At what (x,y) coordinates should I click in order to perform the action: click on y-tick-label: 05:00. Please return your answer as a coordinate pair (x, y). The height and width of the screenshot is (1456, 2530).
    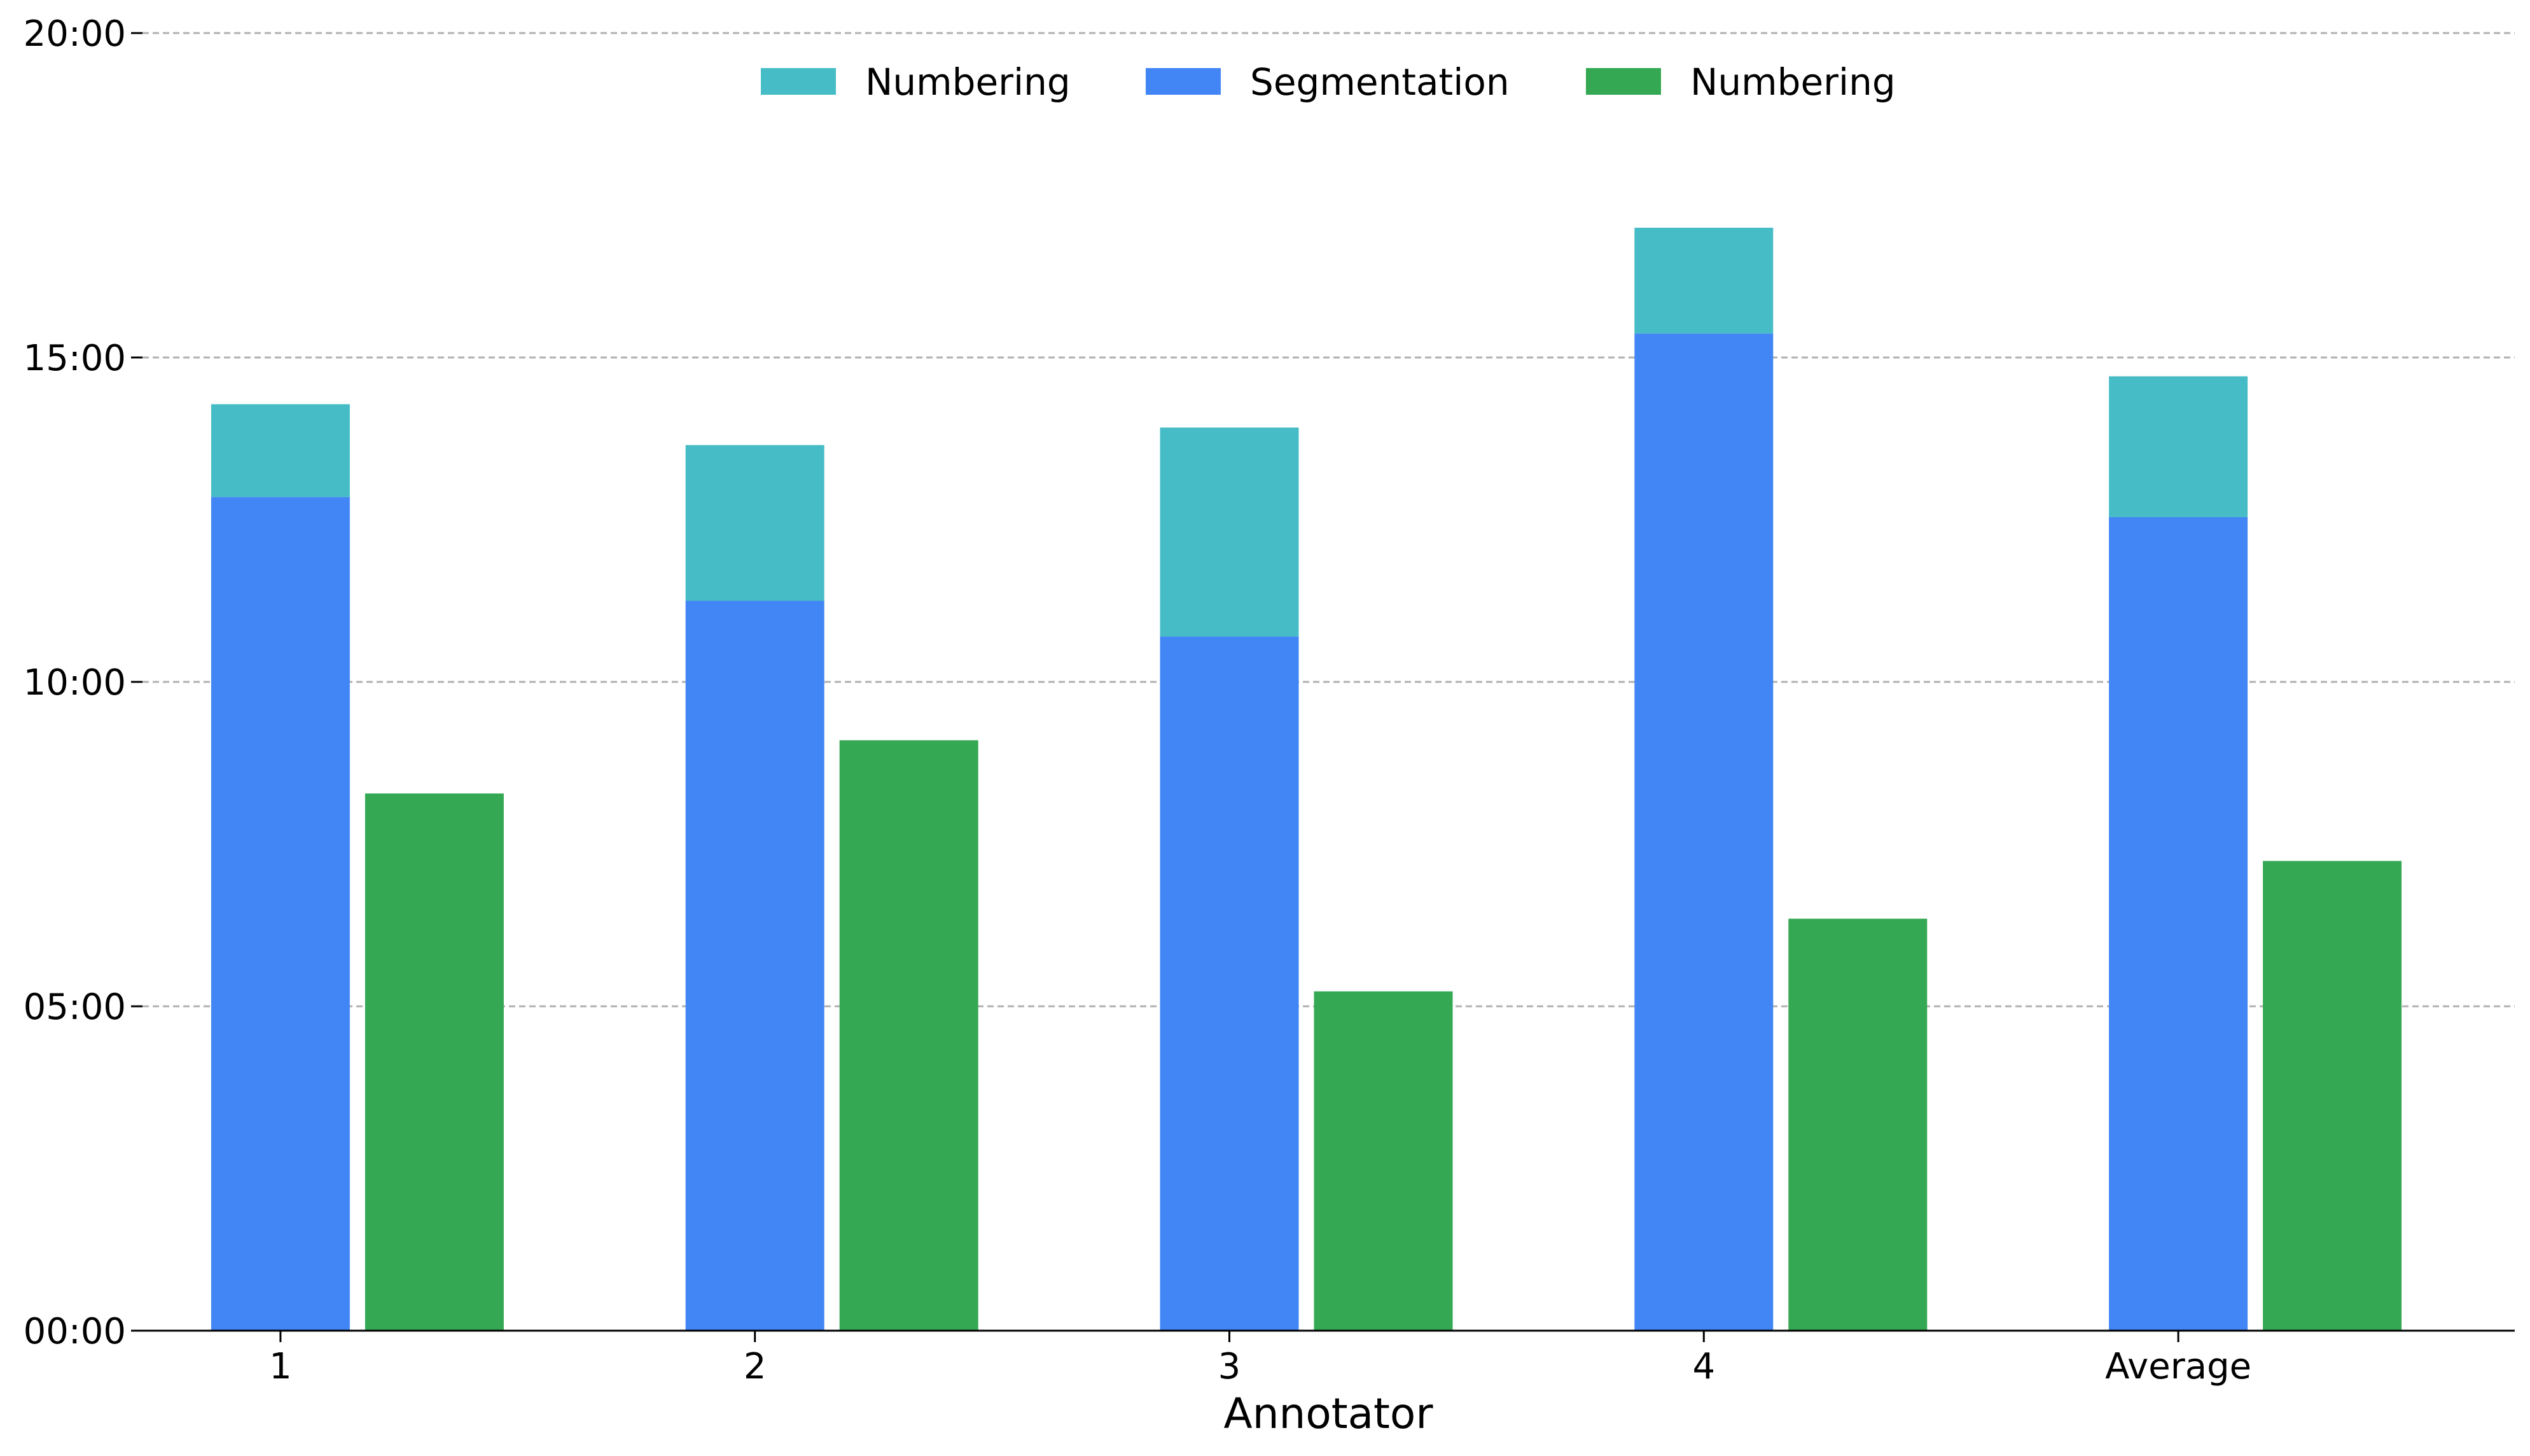
    Looking at the image, I should click on (75, 1007).